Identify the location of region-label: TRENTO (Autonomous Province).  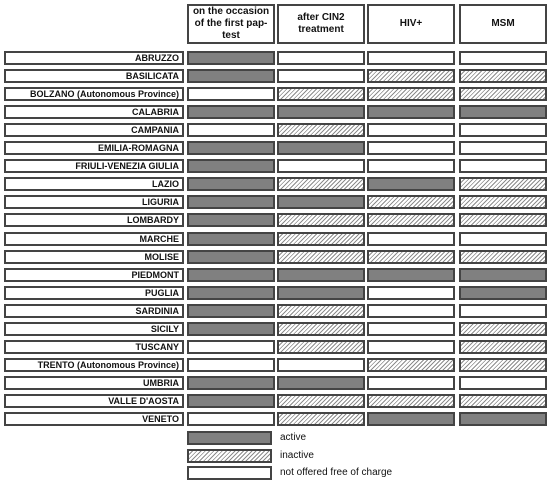
(94, 365).